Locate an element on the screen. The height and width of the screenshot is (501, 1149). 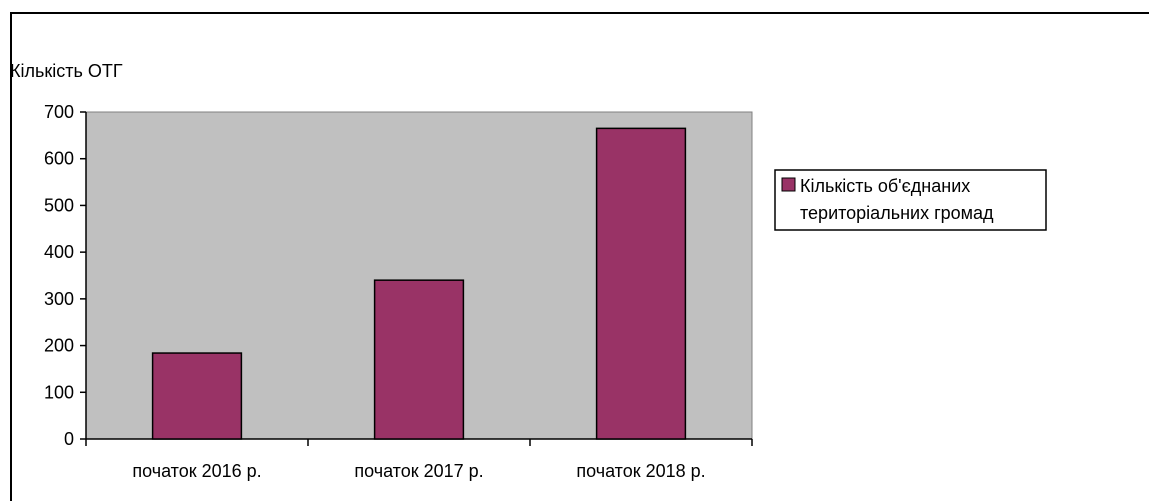
y-tick-label: 700 is located at coordinates (59, 112).